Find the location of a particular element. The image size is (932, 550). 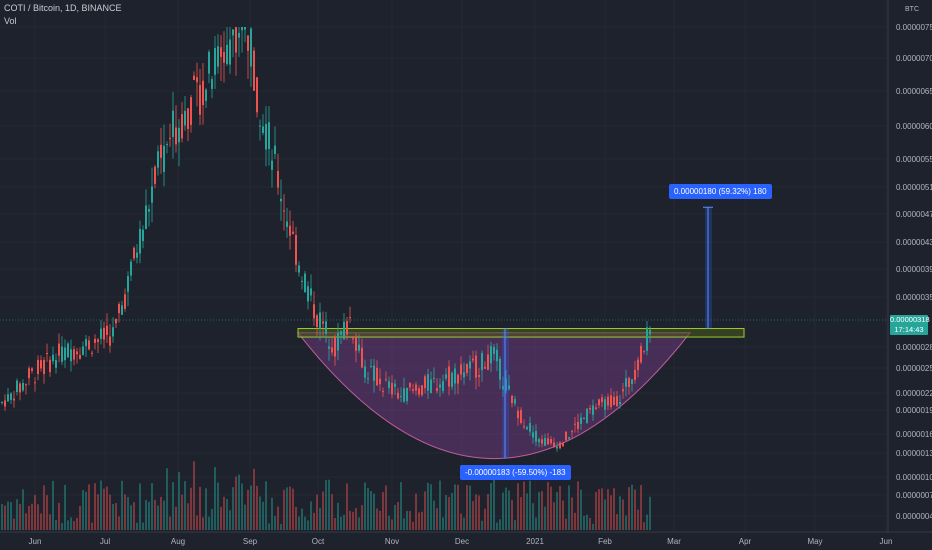

time-tick-label: Oct is located at coordinates (318, 541).